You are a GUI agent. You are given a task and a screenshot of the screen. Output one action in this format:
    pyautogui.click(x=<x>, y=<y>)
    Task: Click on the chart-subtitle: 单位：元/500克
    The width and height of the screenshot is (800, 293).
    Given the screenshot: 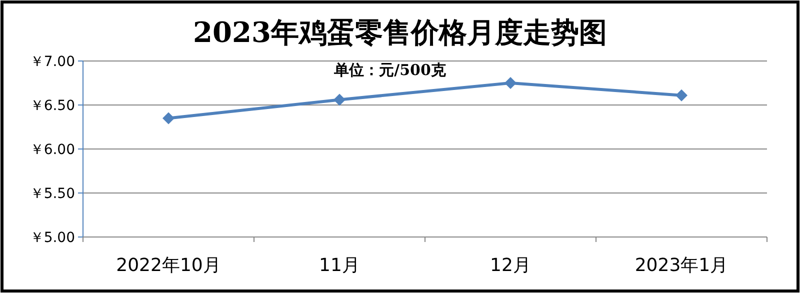 What is the action you would take?
    pyautogui.click(x=390, y=70)
    